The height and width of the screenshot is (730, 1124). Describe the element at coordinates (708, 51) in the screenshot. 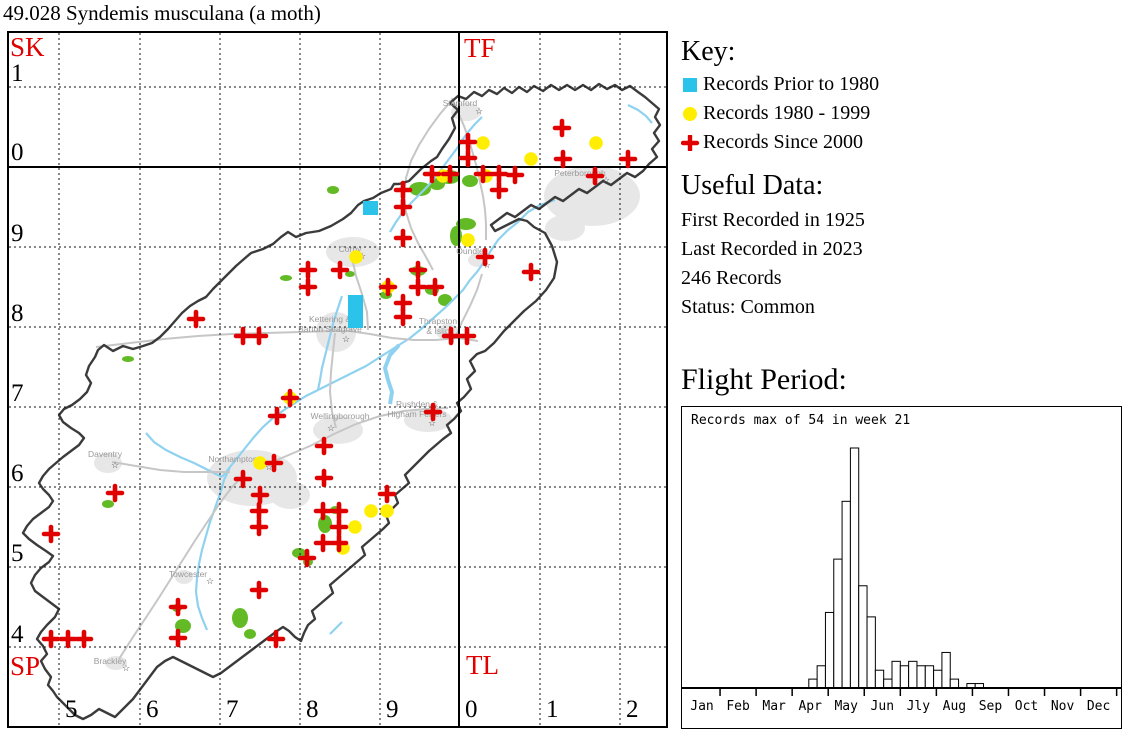

I see `key-heading: Key:` at that location.